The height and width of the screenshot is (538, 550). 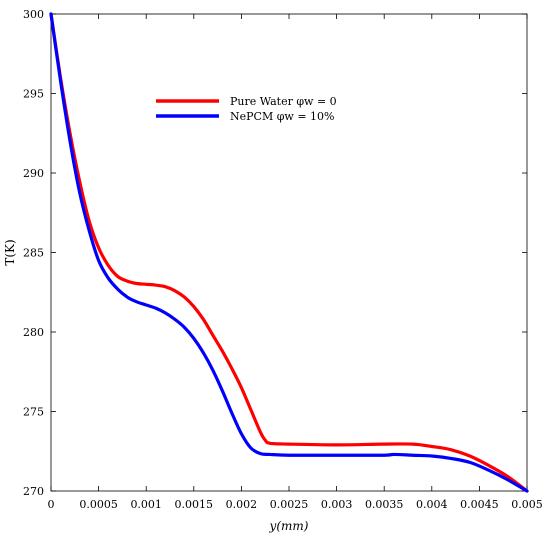 I want to click on x-tick-label: 0.0035, so click(x=384, y=504).